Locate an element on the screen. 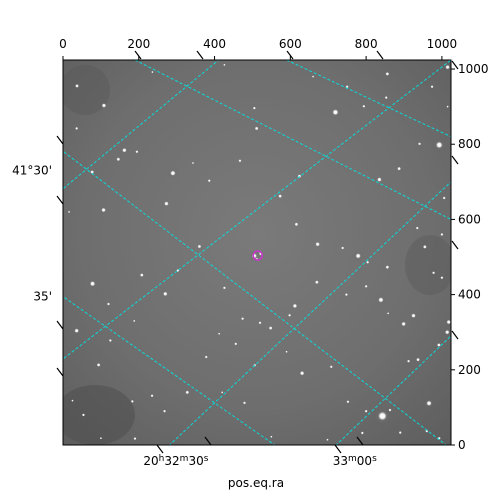 This screenshot has width=500, height=500. top-tick-label: 0 is located at coordinates (63, 44).